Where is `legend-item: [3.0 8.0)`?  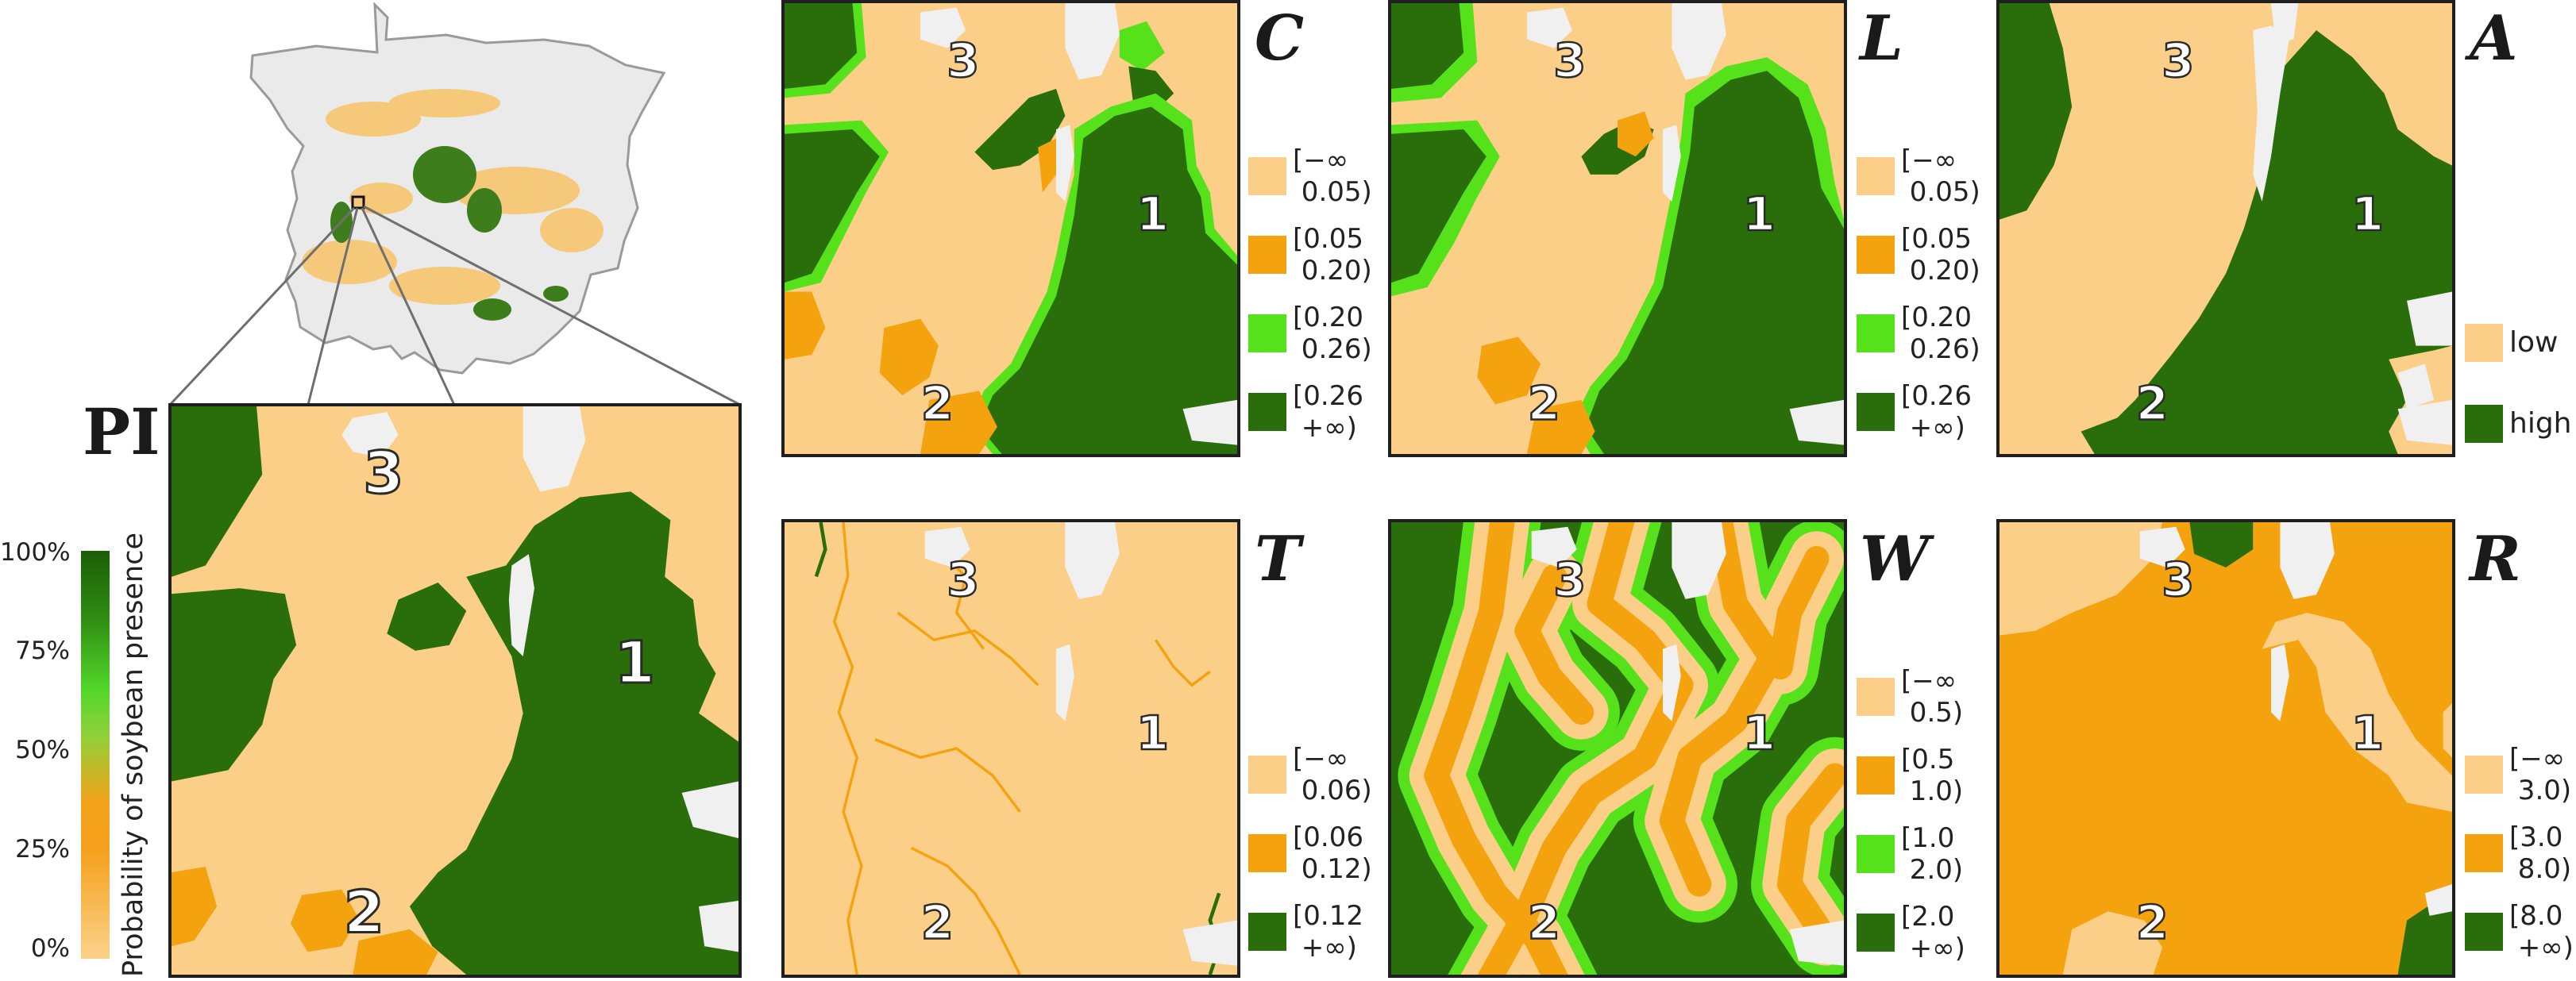
legend-item: [3.0 8.0) is located at coordinates (2518, 853).